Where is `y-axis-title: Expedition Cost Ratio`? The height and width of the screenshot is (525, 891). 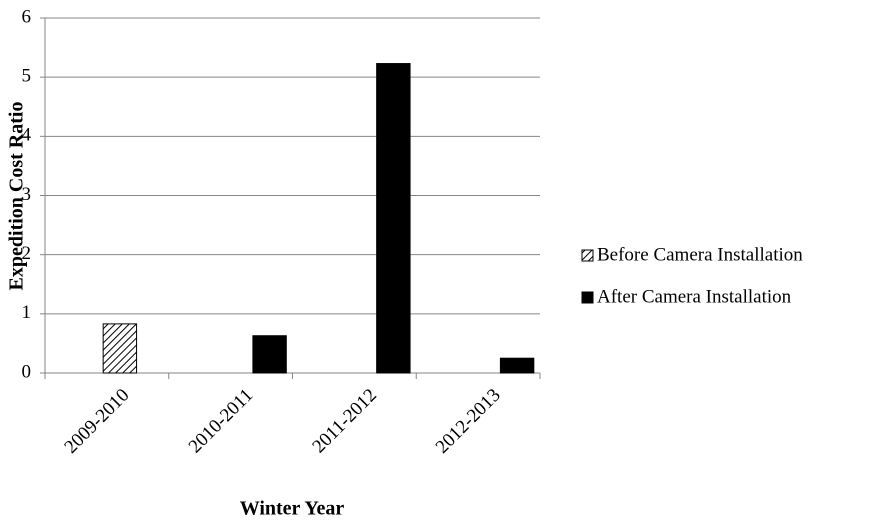
y-axis-title: Expedition Cost Ratio is located at coordinates (17, 196).